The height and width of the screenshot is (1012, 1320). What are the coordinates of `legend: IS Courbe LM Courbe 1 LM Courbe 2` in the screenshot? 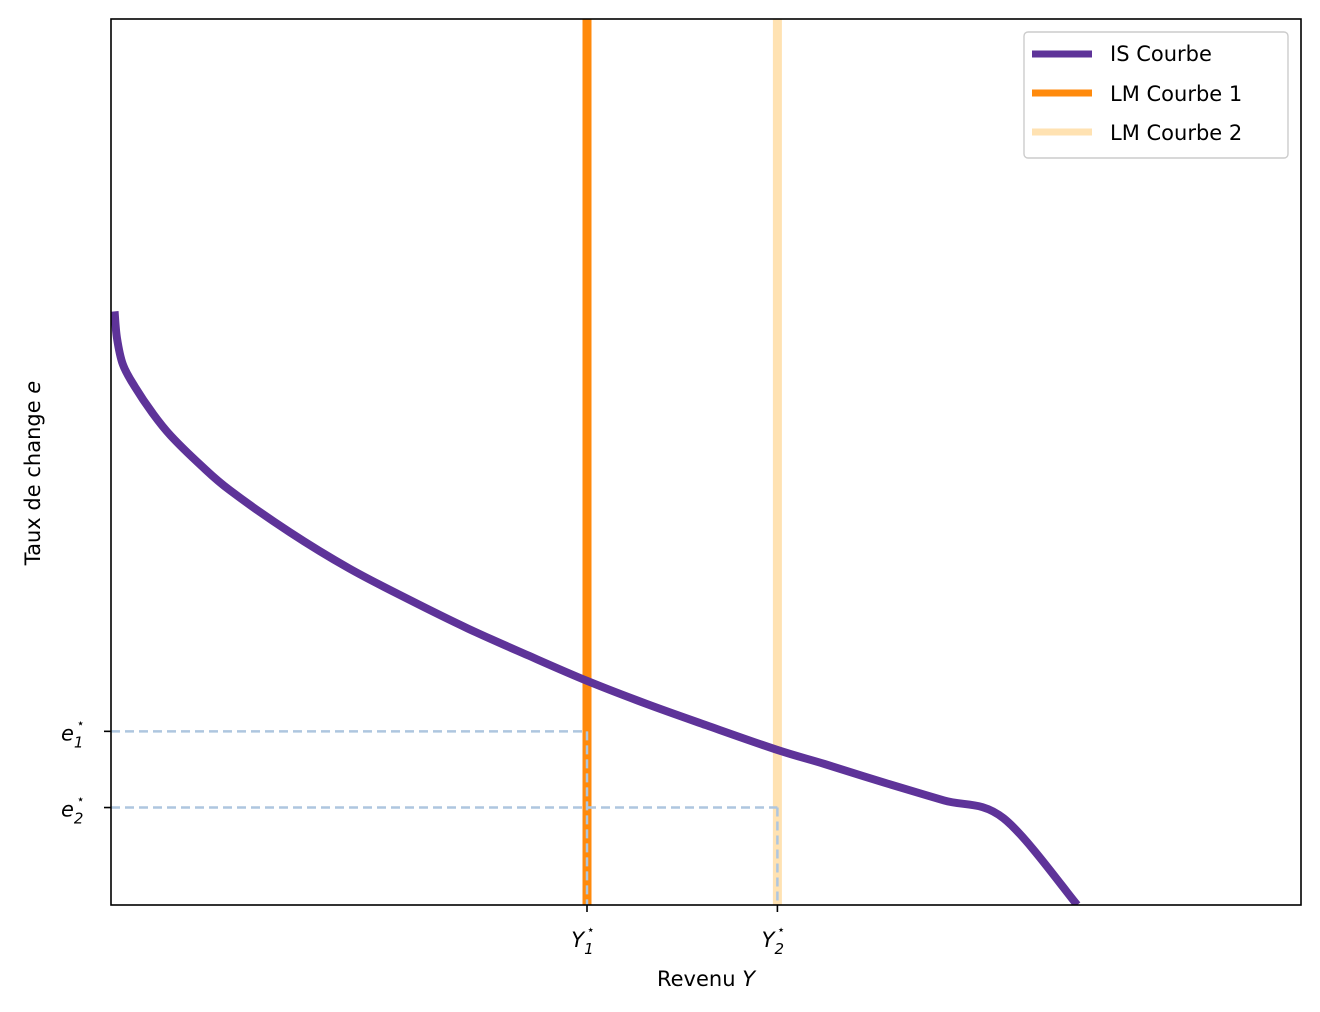 It's located at (1156, 95).